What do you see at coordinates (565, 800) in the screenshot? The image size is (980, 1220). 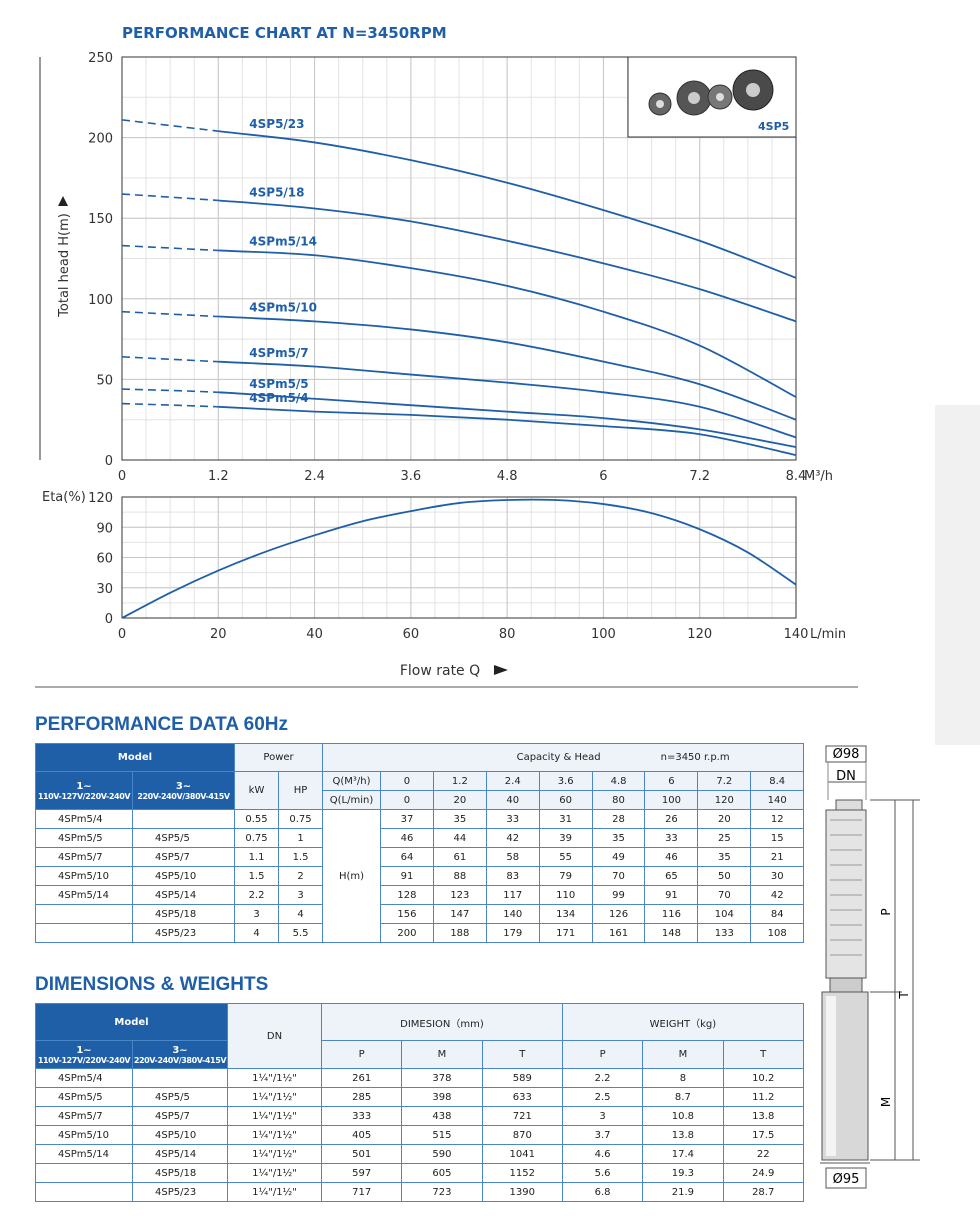 I see `header-cell: 60` at bounding box center [565, 800].